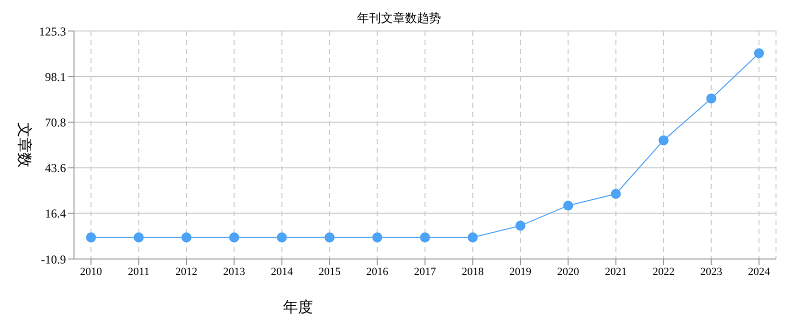  Describe the element at coordinates (52, 31) in the screenshot. I see `y-tick-label: 125.3` at that location.